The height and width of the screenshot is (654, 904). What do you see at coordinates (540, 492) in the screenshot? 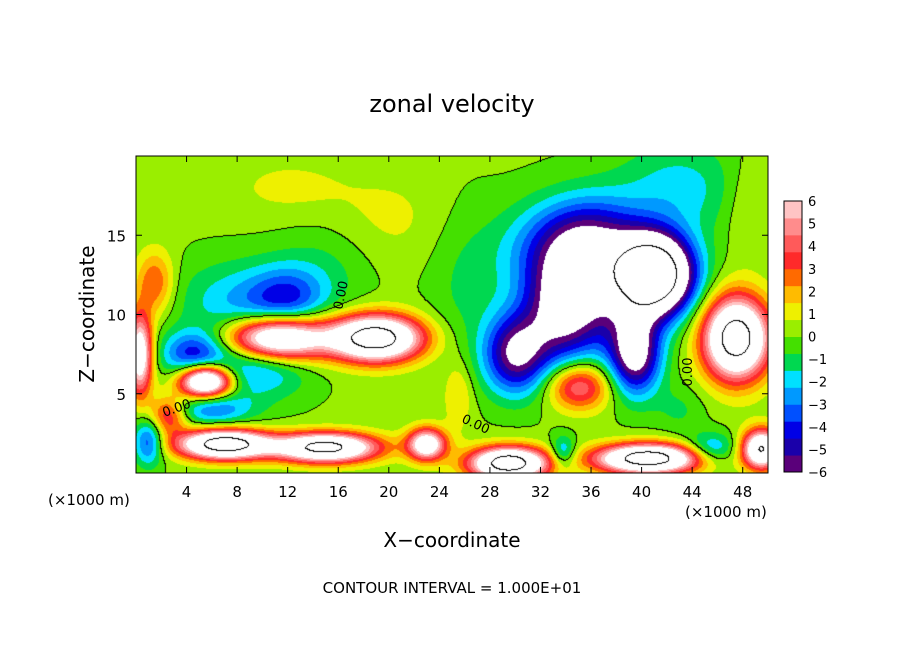
I see `x-tick-label: 32` at bounding box center [540, 492].